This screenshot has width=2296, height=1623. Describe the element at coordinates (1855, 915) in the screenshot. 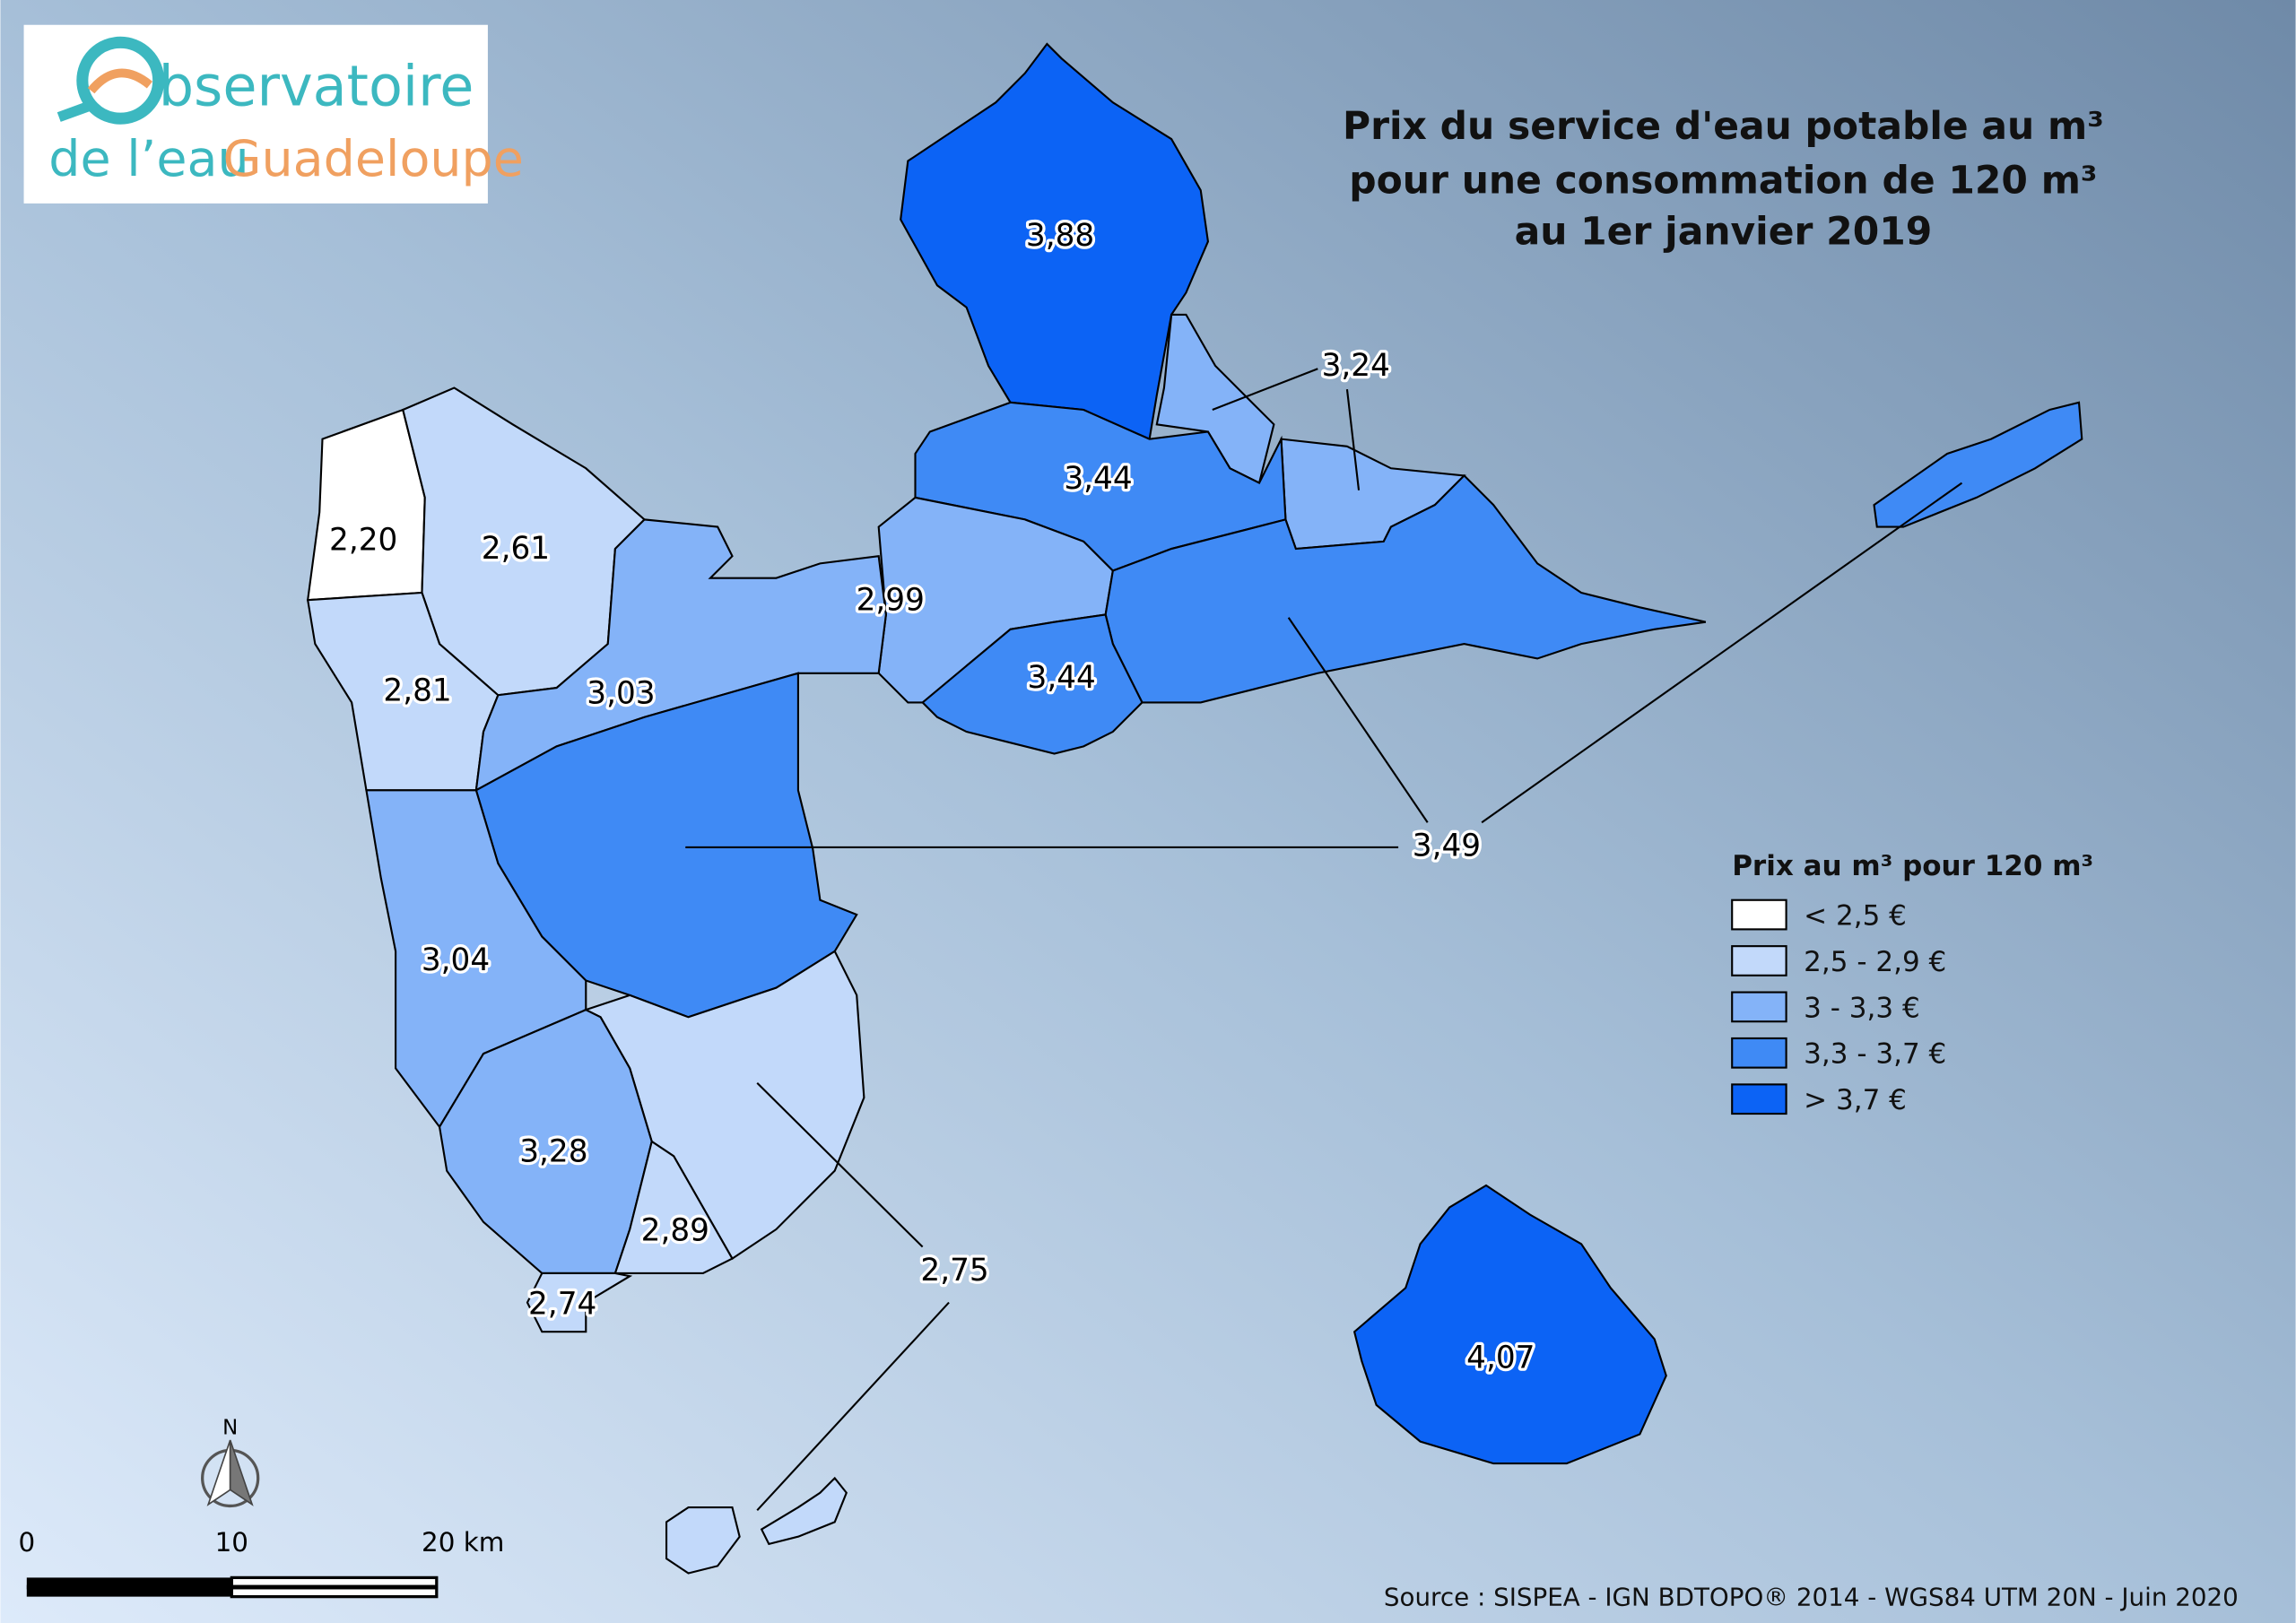

I see `legend-label: < 2,5 €` at that location.